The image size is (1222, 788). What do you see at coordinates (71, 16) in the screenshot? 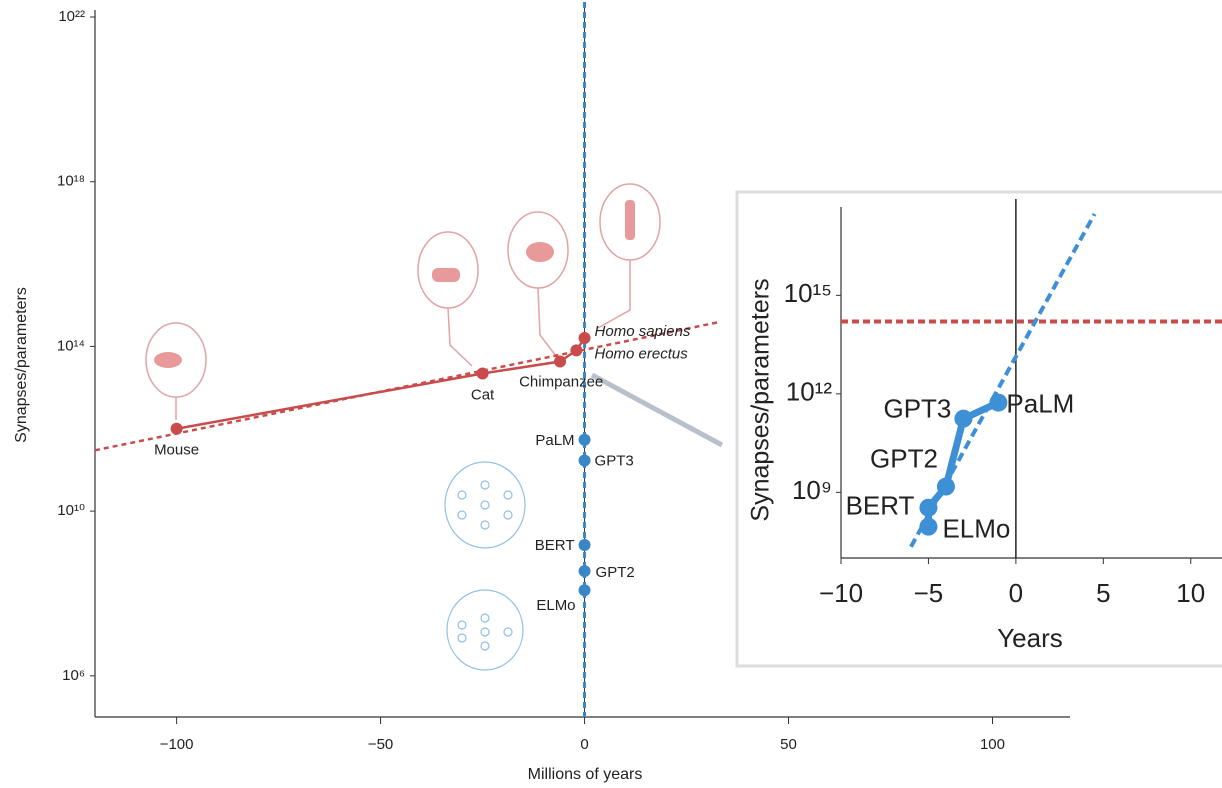
I see `y-tick-label: 10²²` at bounding box center [71, 16].